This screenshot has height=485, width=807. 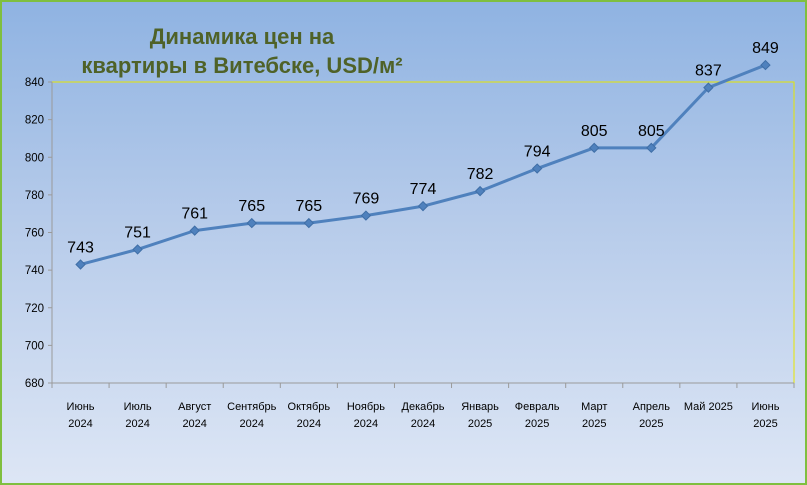 I want to click on x-tick-label: Апрель, so click(x=652, y=407).